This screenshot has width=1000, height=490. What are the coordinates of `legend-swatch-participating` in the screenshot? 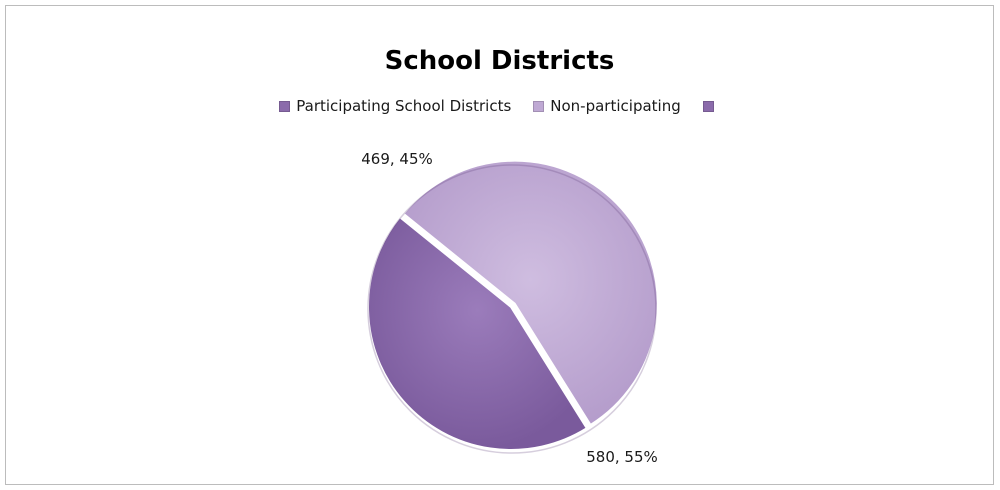 It's located at (285, 106).